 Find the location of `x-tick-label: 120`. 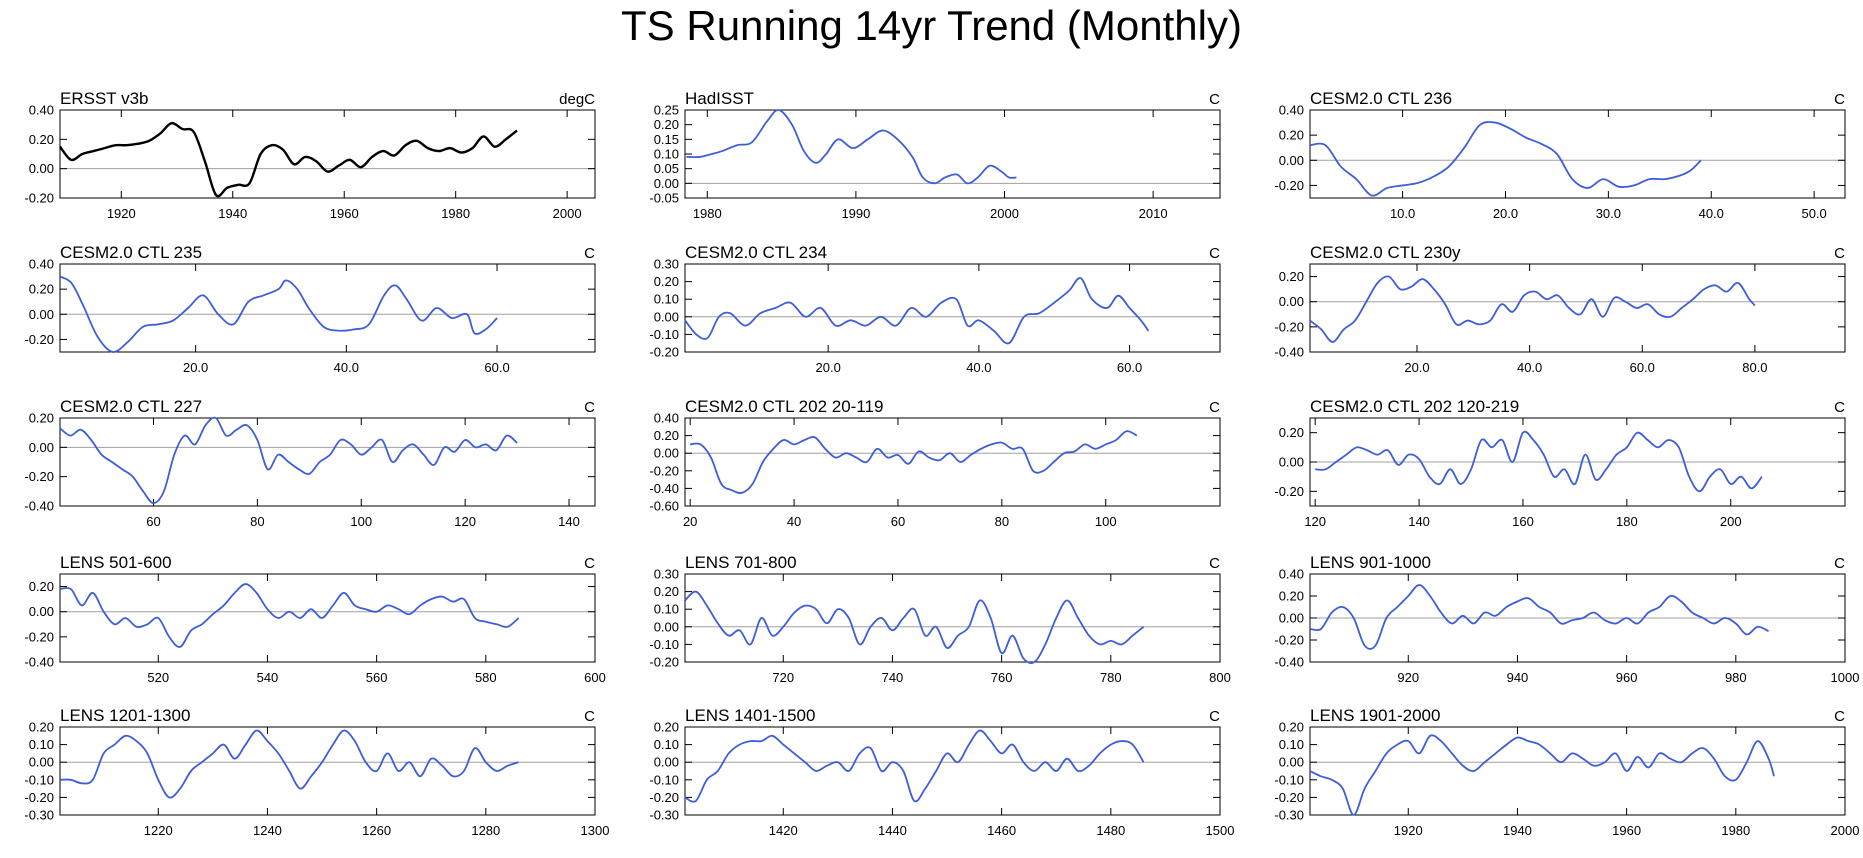

x-tick-label: 120 is located at coordinates (1315, 521).